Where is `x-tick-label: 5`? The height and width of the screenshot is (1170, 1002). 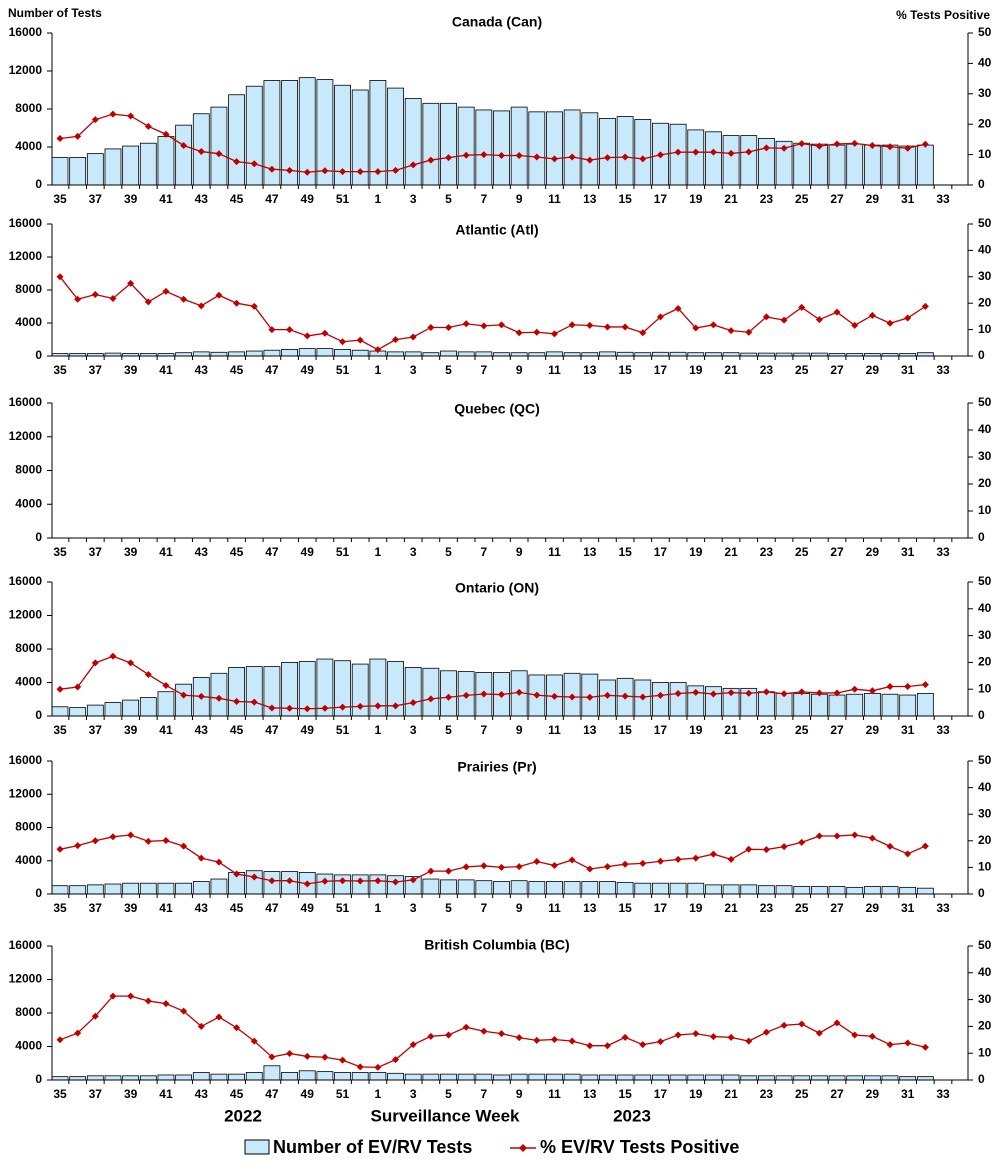 x-tick-label: 5 is located at coordinates (448, 199).